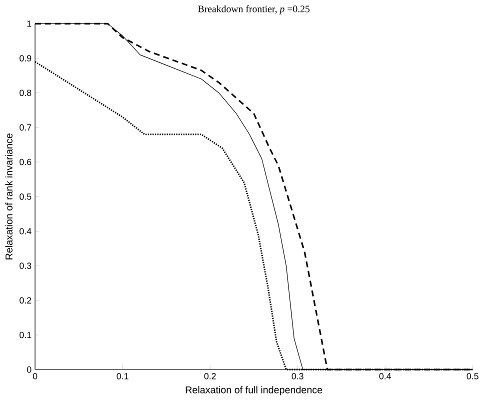  I want to click on x-tick-label: 0.1, so click(122, 376).